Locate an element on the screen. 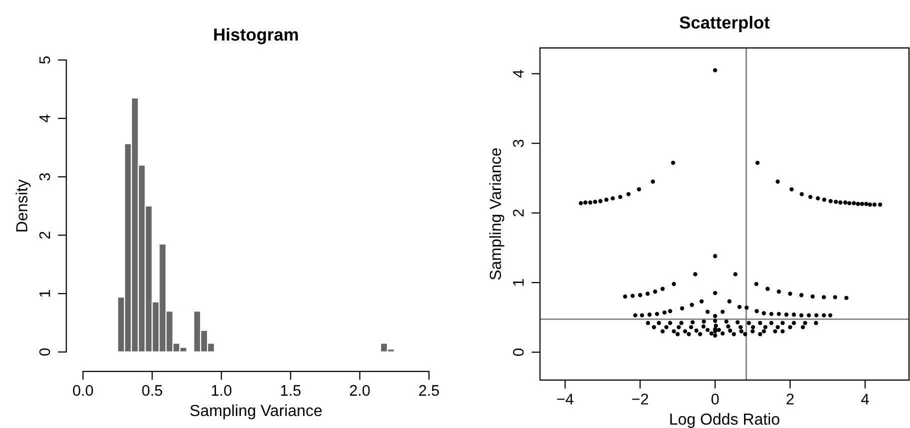 The height and width of the screenshot is (428, 910). chart-title: Scatterplot is located at coordinates (725, 24).